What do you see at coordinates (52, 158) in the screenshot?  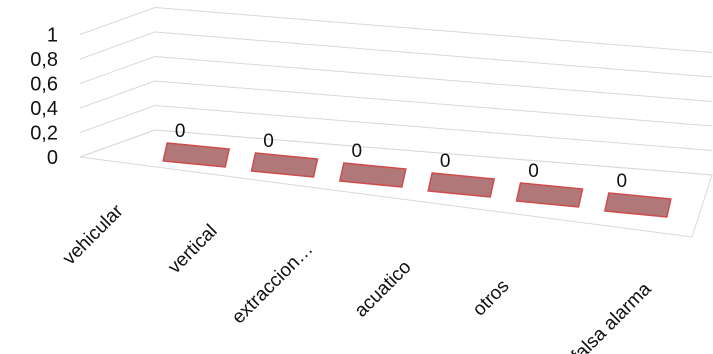 I see `y-tick-label: 0` at bounding box center [52, 158].